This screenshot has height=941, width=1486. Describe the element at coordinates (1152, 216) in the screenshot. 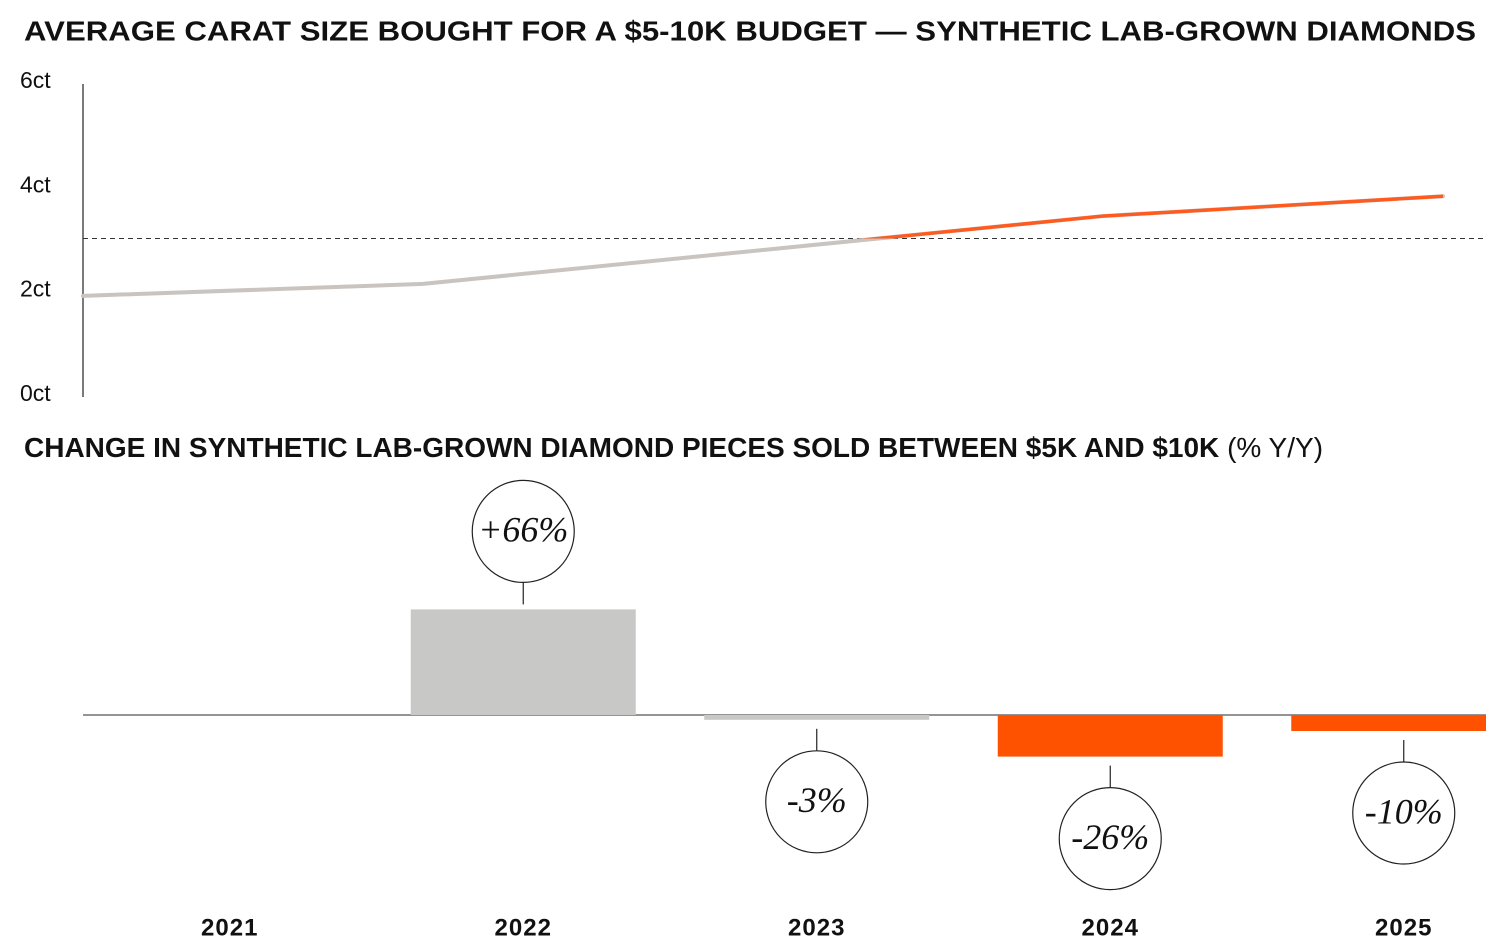

I see `line-highlight` at that location.